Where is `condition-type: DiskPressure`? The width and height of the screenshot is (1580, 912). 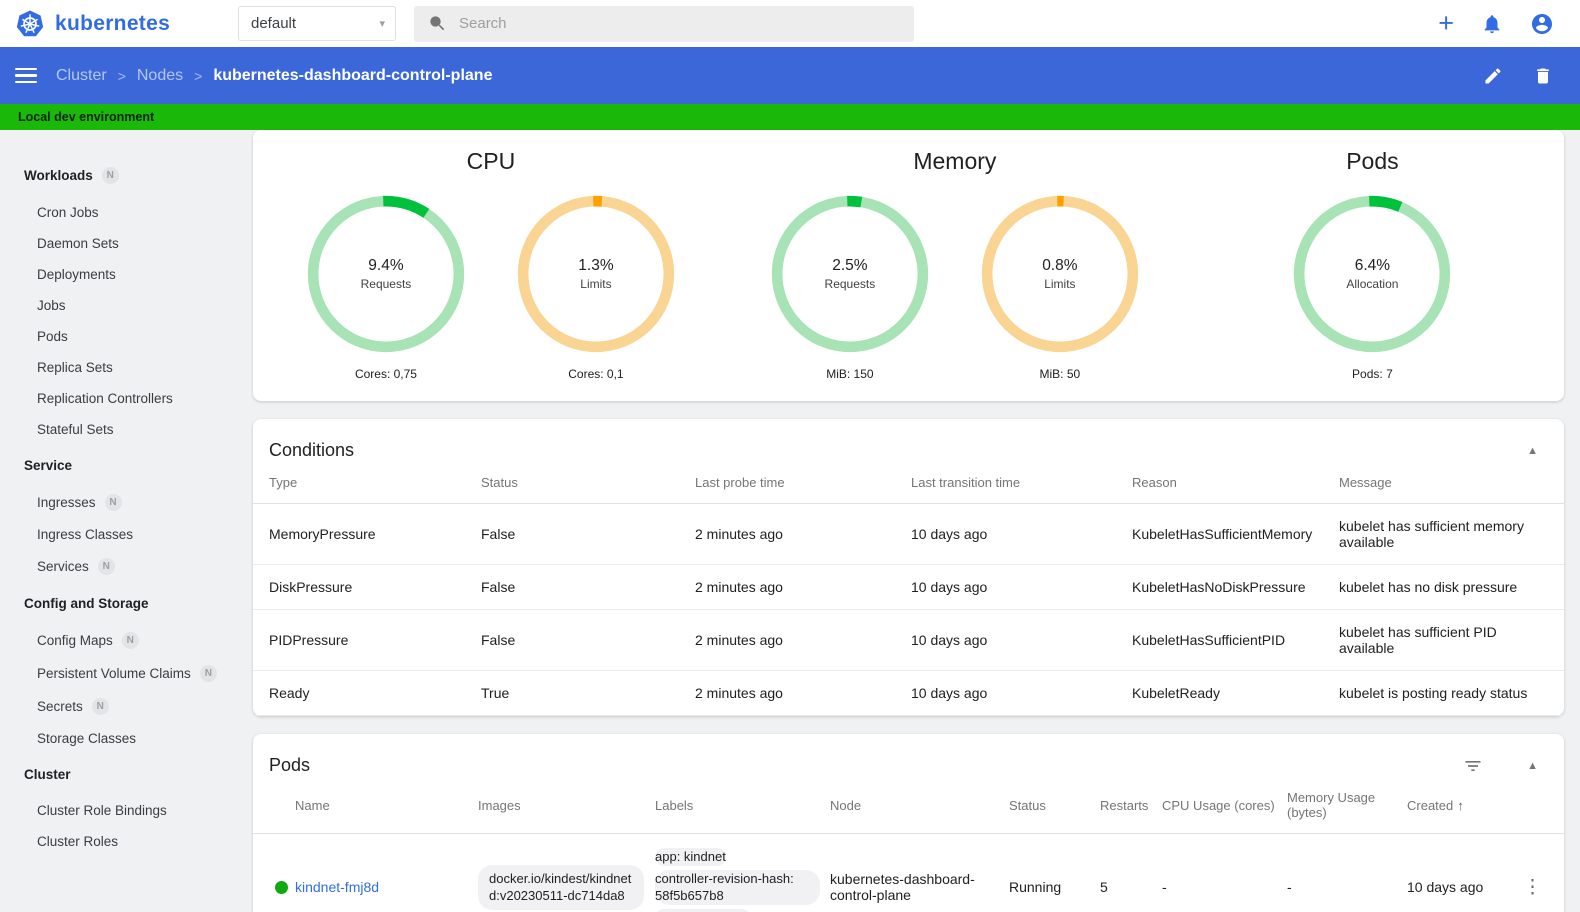
condition-type: DiskPressure is located at coordinates (367, 587).